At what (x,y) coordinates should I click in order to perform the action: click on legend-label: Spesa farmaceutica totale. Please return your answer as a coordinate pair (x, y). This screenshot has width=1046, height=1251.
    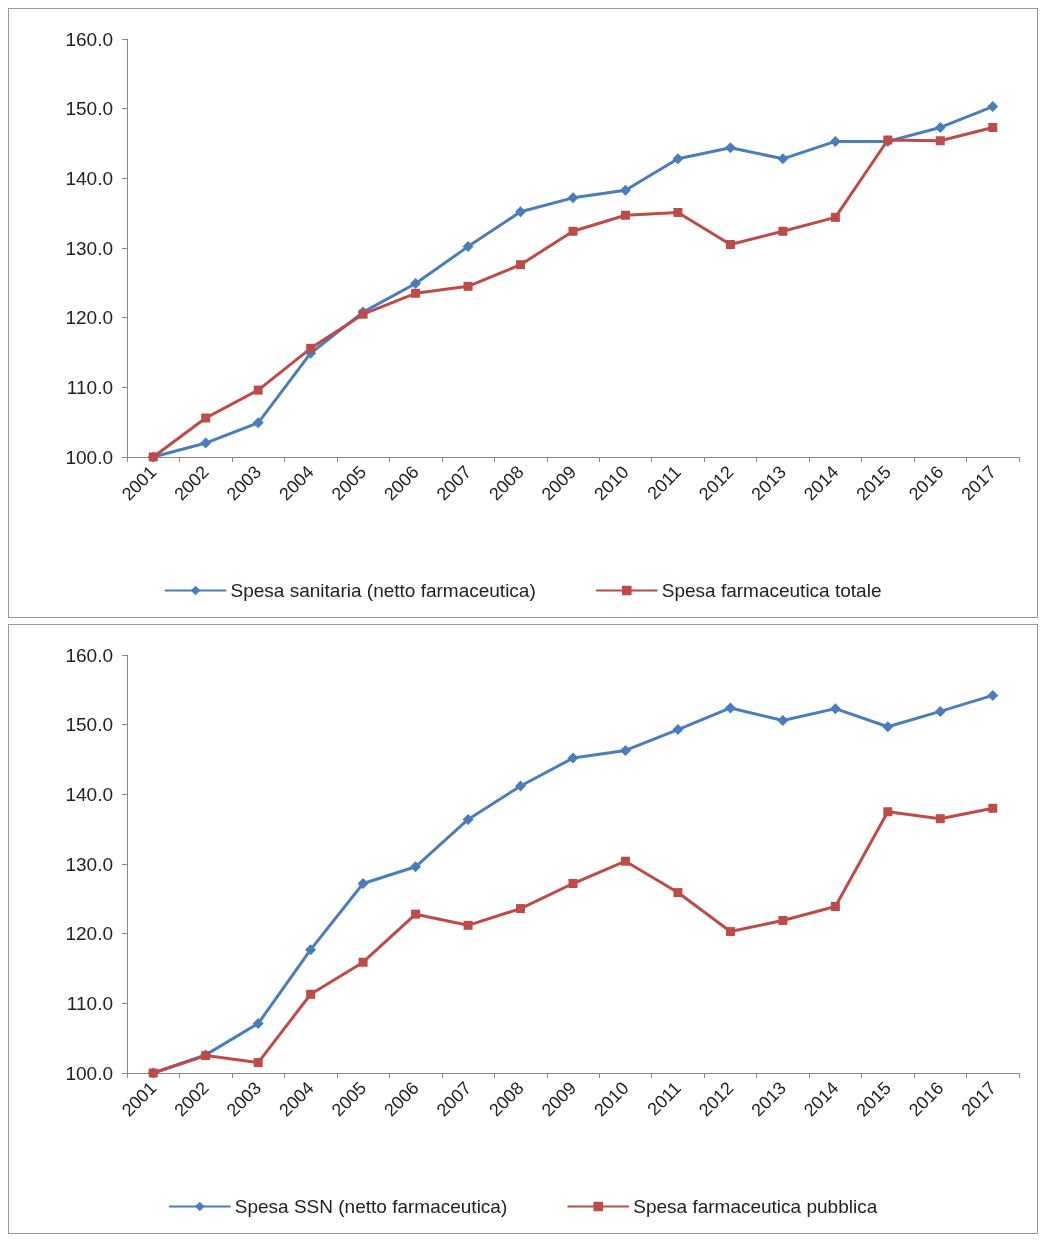
    Looking at the image, I should click on (771, 590).